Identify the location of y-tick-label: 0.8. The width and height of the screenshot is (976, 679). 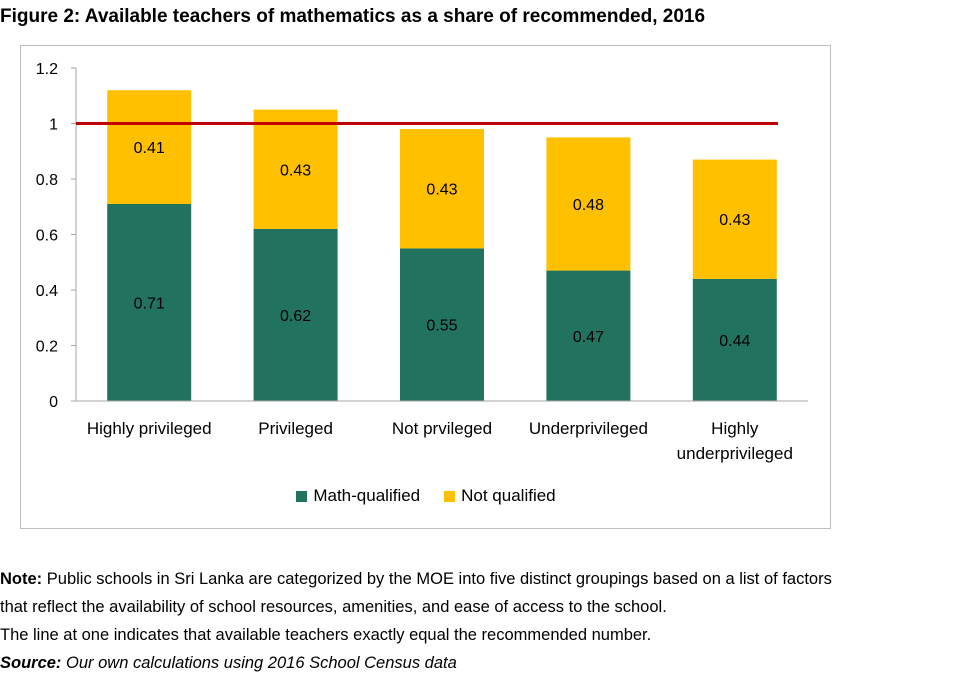
(47, 180).